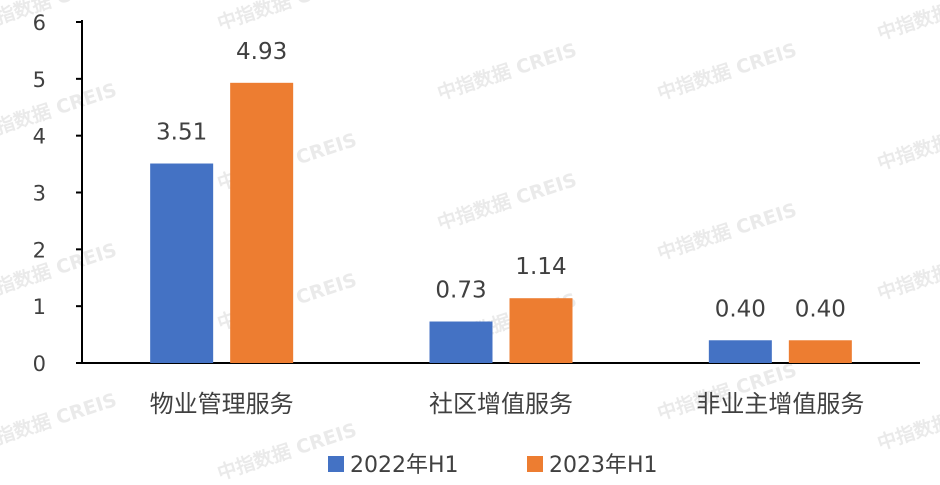  What do you see at coordinates (39, 307) in the screenshot?
I see `y-tick-label: 1` at bounding box center [39, 307].